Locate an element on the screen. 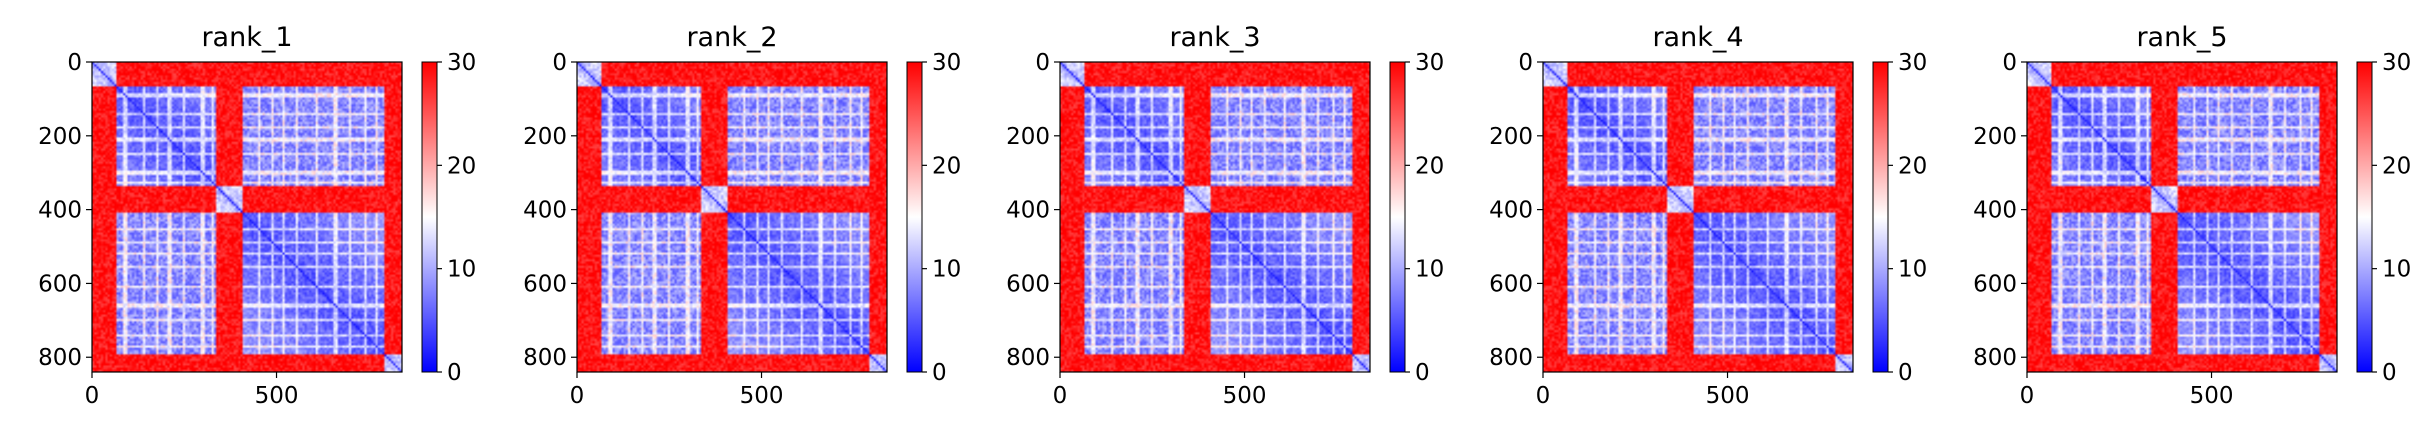  panel-title: rank_3 is located at coordinates (1214, 37).